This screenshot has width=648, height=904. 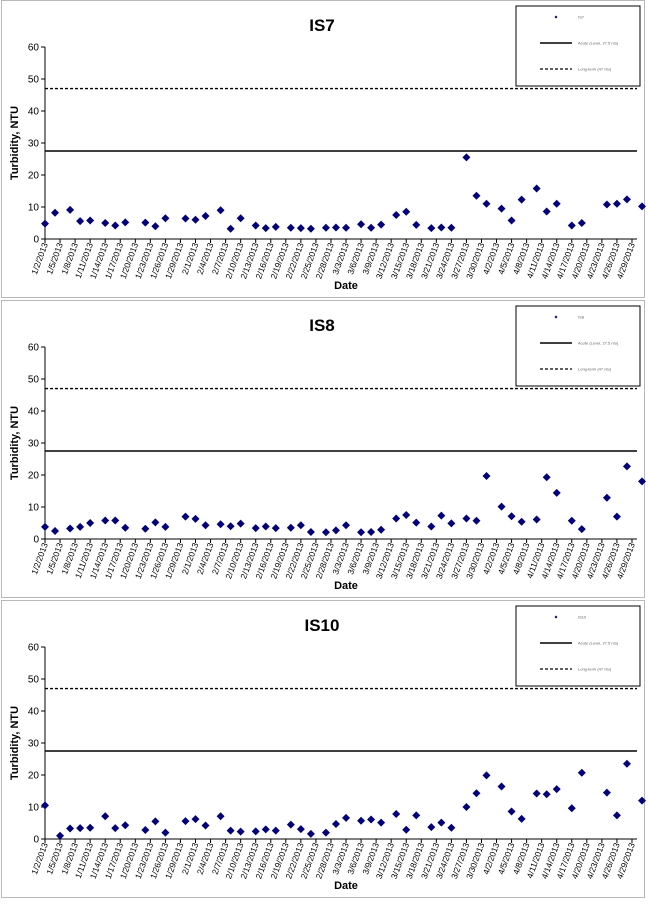 What do you see at coordinates (34, 744) in the screenshot?
I see `y-tick-label: 30` at bounding box center [34, 744].